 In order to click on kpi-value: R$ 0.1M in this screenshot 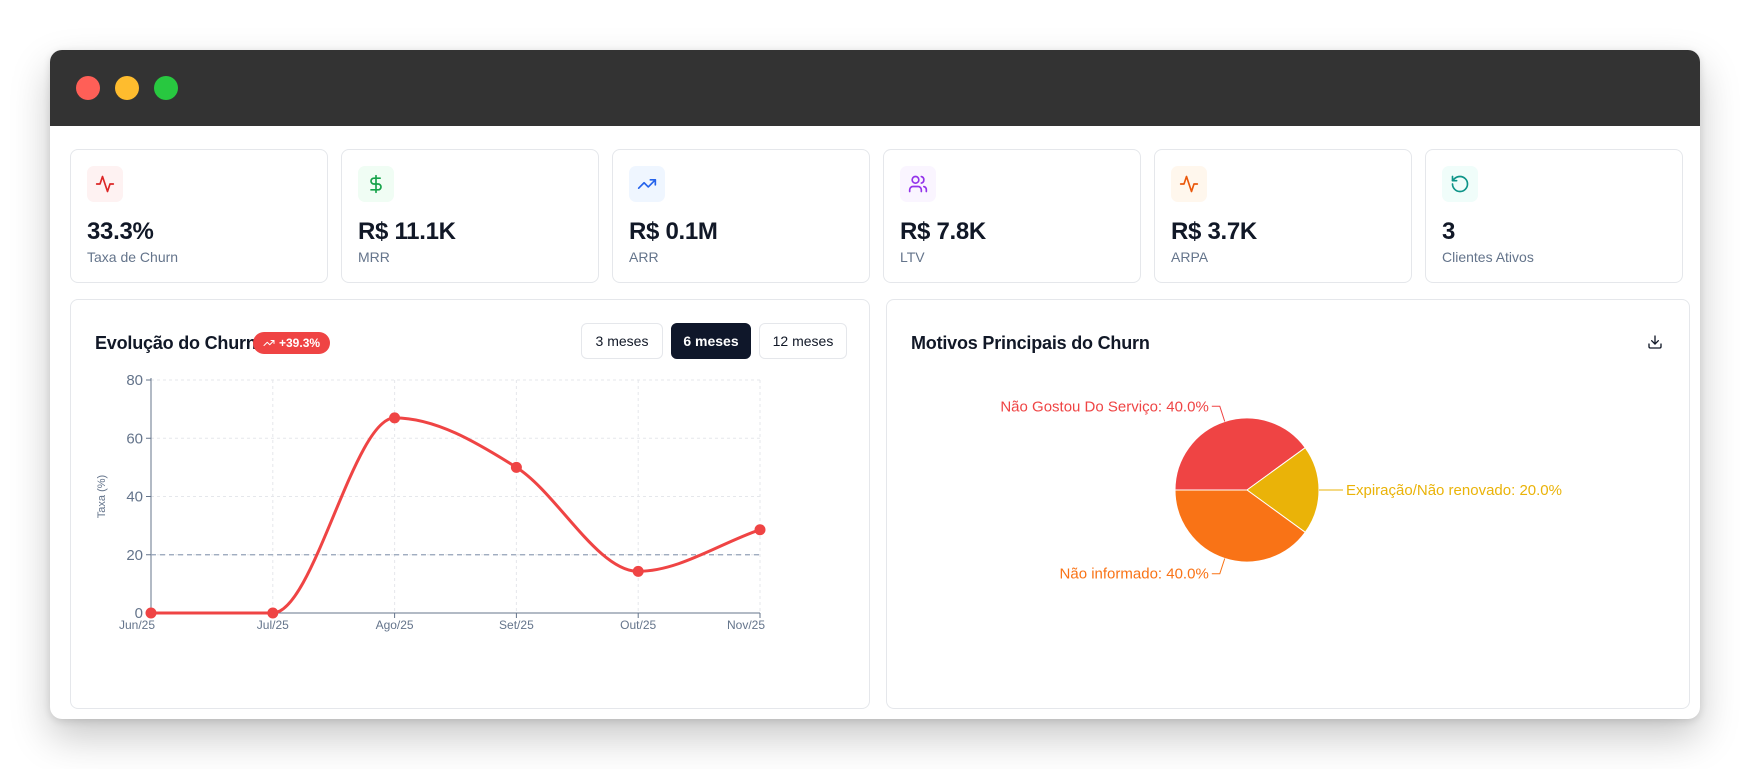, I will do `click(673, 231)`.